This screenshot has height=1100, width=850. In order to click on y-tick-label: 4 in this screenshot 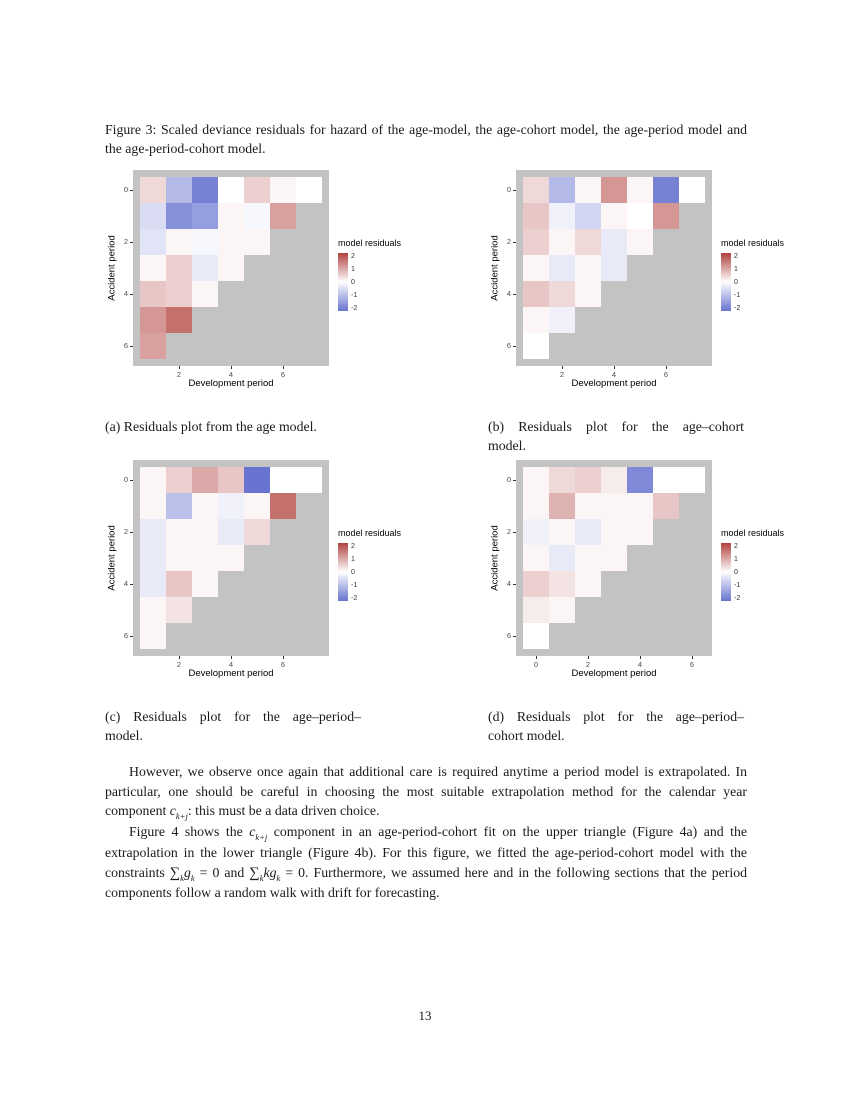, I will do `click(508, 293)`.